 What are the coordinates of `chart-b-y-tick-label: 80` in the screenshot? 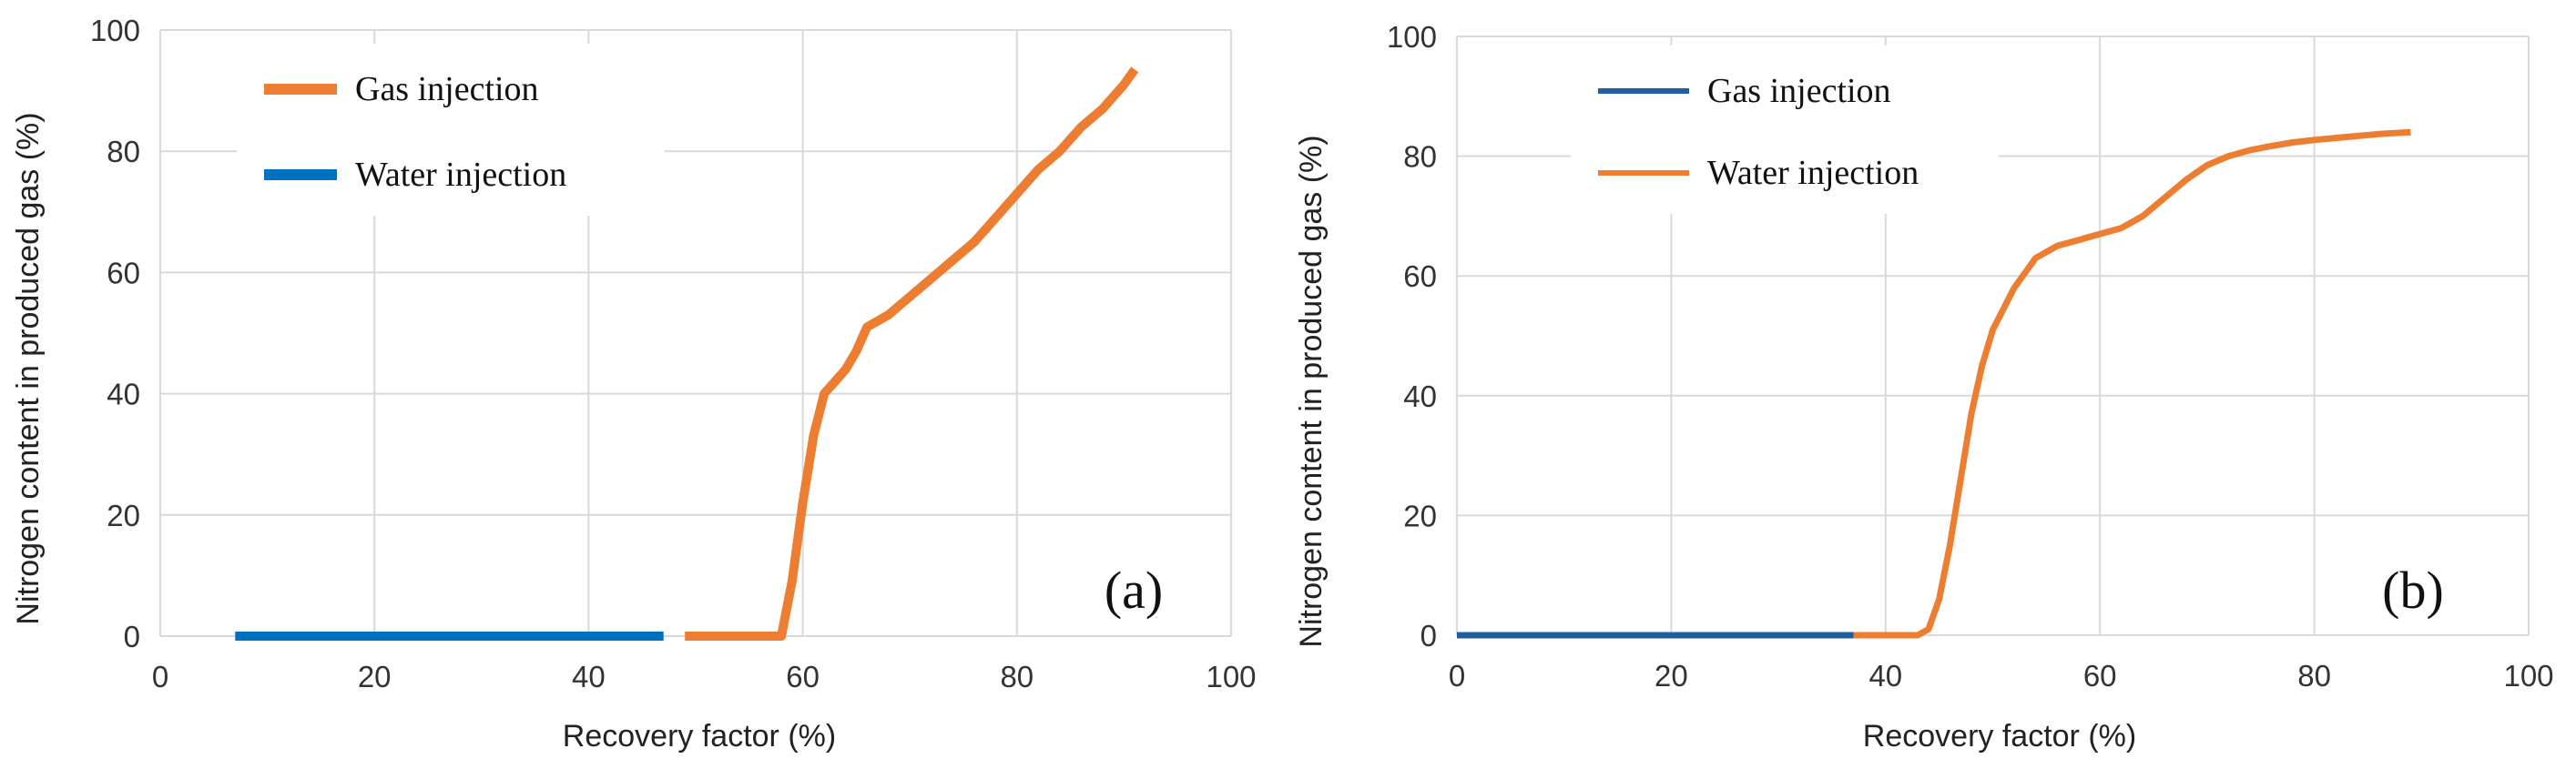 It's located at (1420, 157).